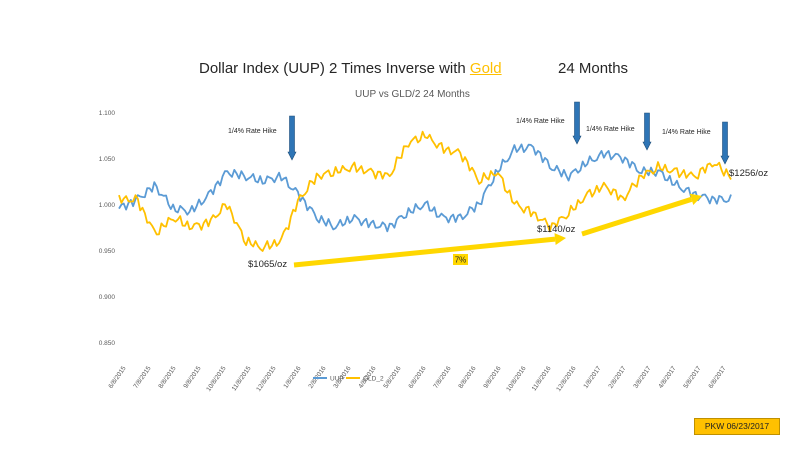 The width and height of the screenshot is (800, 450). I want to click on x-tick-label: 8/8/2016, so click(467, 377).